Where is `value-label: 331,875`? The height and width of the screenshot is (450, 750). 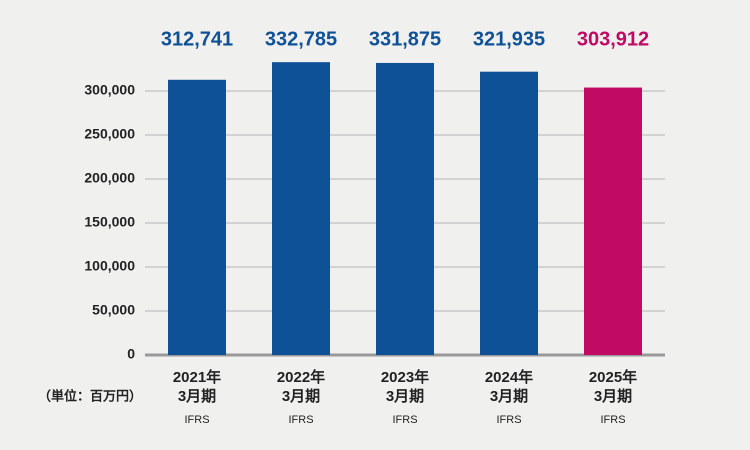
value-label: 331,875 is located at coordinates (405, 39).